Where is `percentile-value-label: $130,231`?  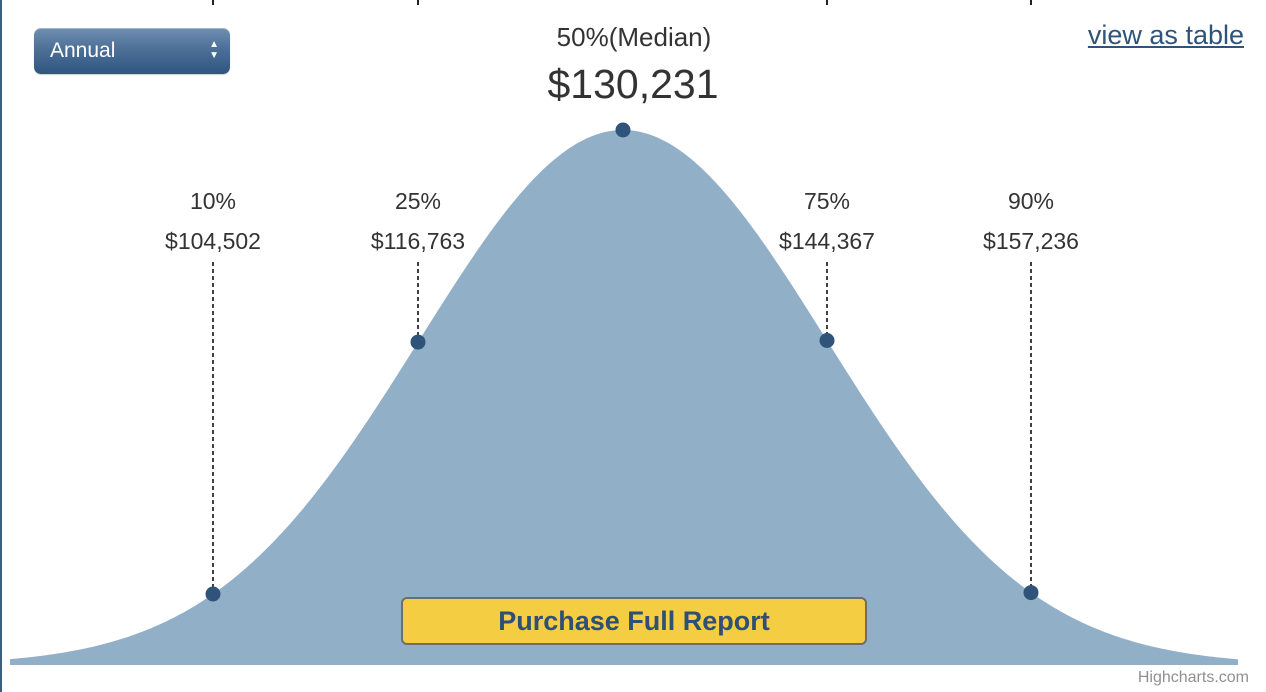 percentile-value-label: $130,231 is located at coordinates (632, 84).